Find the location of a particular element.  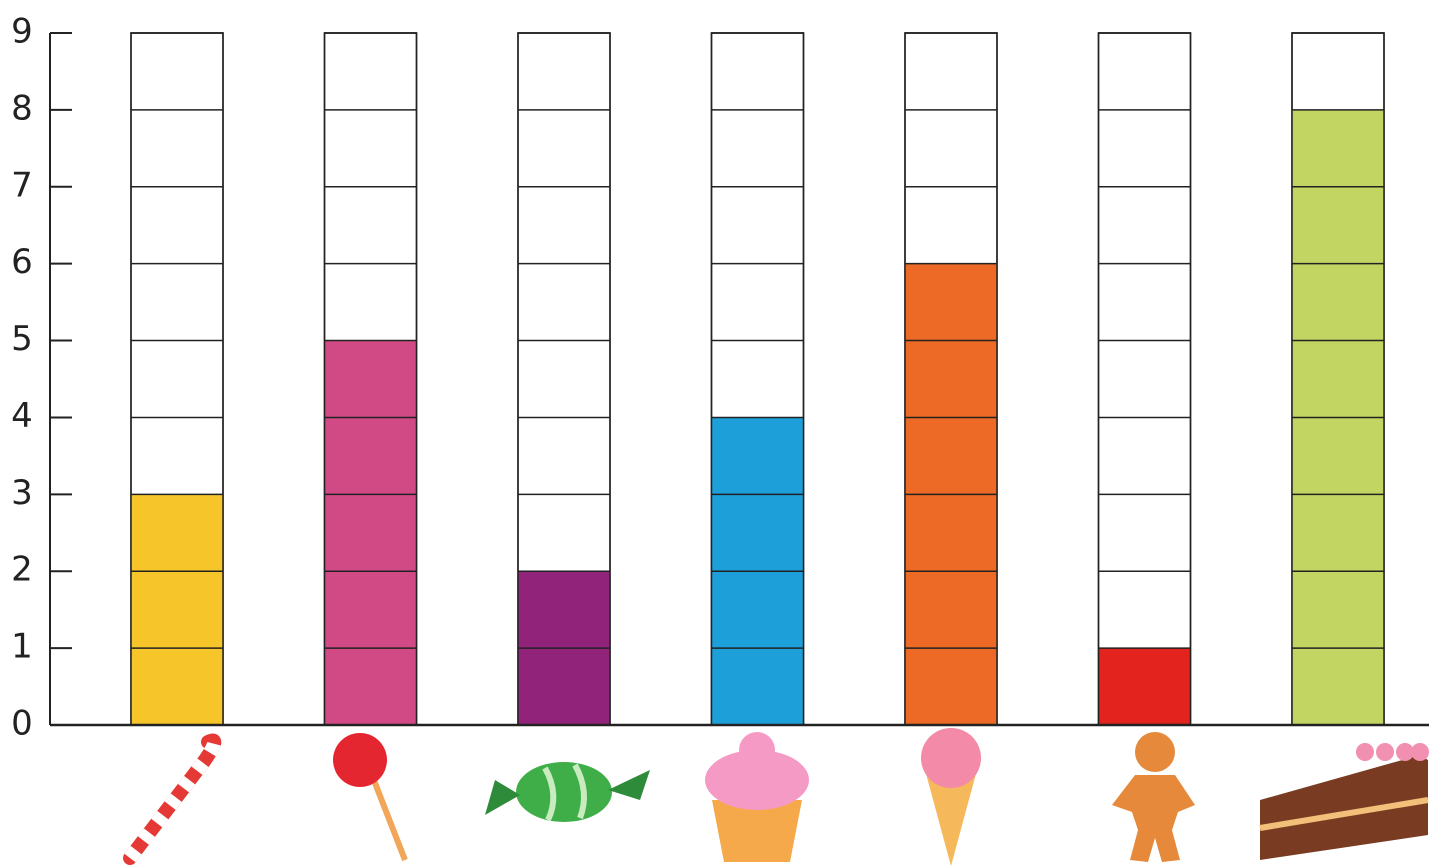

y-tick-label: 0 is located at coordinates (22, 724).